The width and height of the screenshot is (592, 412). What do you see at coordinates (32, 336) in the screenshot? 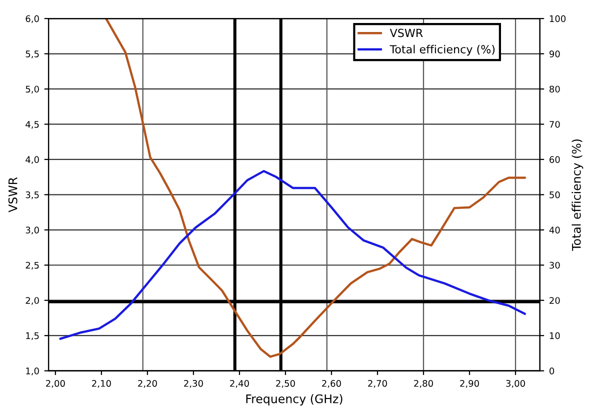
I see `y-tick-label: 1,5` at bounding box center [32, 336].